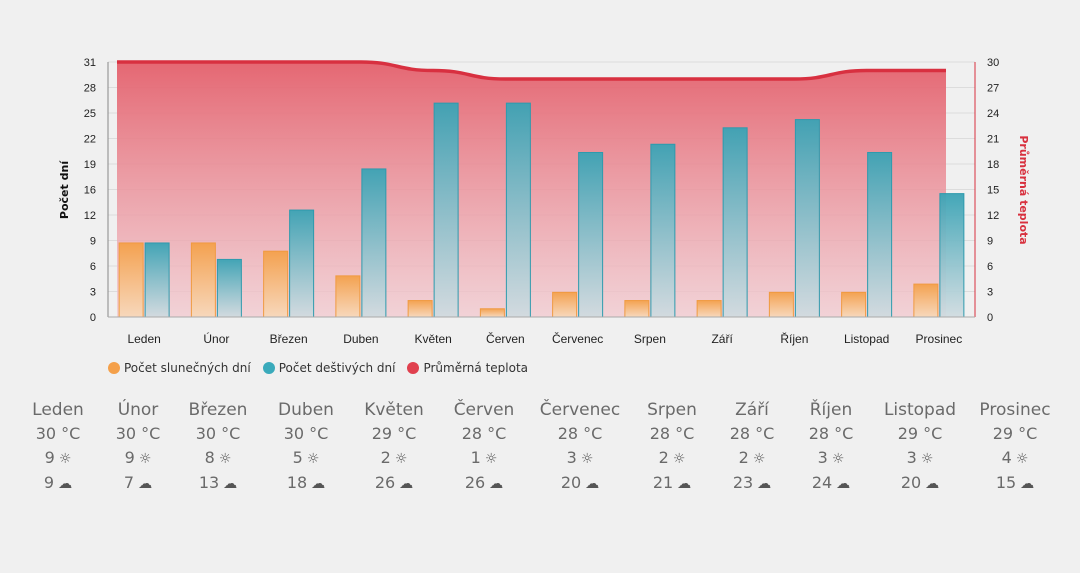 The width and height of the screenshot is (1080, 573). I want to click on legend-item-rainy: Počet deštivých dní, so click(328, 368).